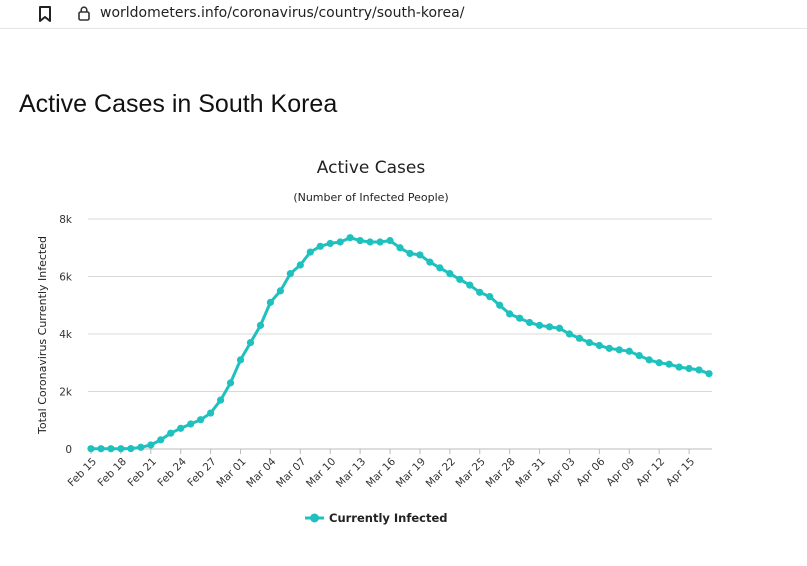  Describe the element at coordinates (411, 473) in the screenshot. I see `x-tick-label: Mar 19` at that location.